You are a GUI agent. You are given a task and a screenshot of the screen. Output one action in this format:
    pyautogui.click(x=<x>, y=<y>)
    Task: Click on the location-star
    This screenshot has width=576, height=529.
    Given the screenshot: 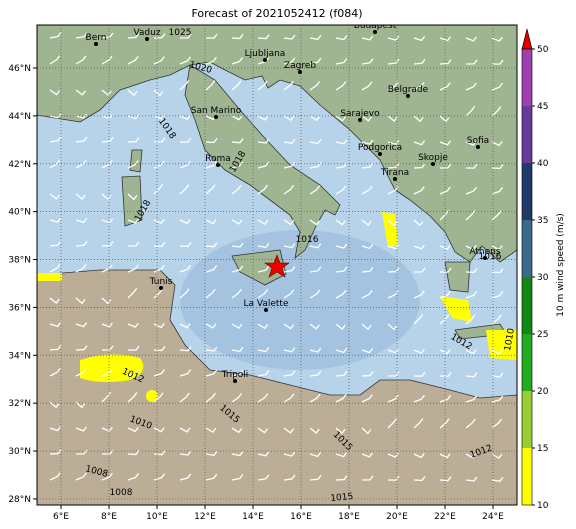 What is the action you would take?
    pyautogui.click(x=277, y=266)
    